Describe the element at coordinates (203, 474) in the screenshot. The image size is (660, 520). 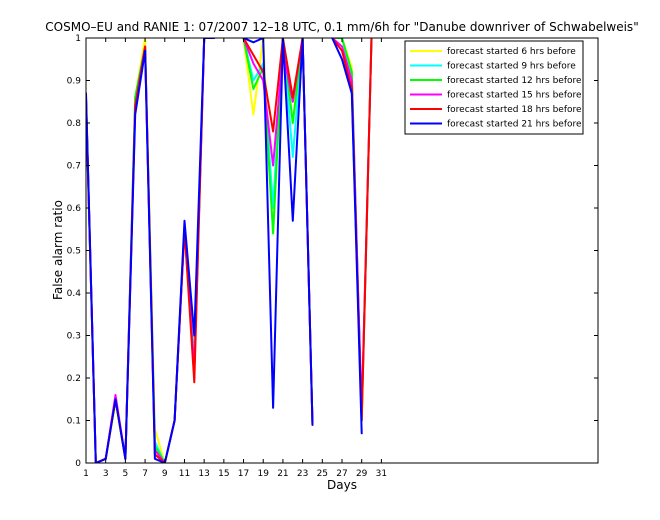
I see `x-tick-label: 13` at that location.